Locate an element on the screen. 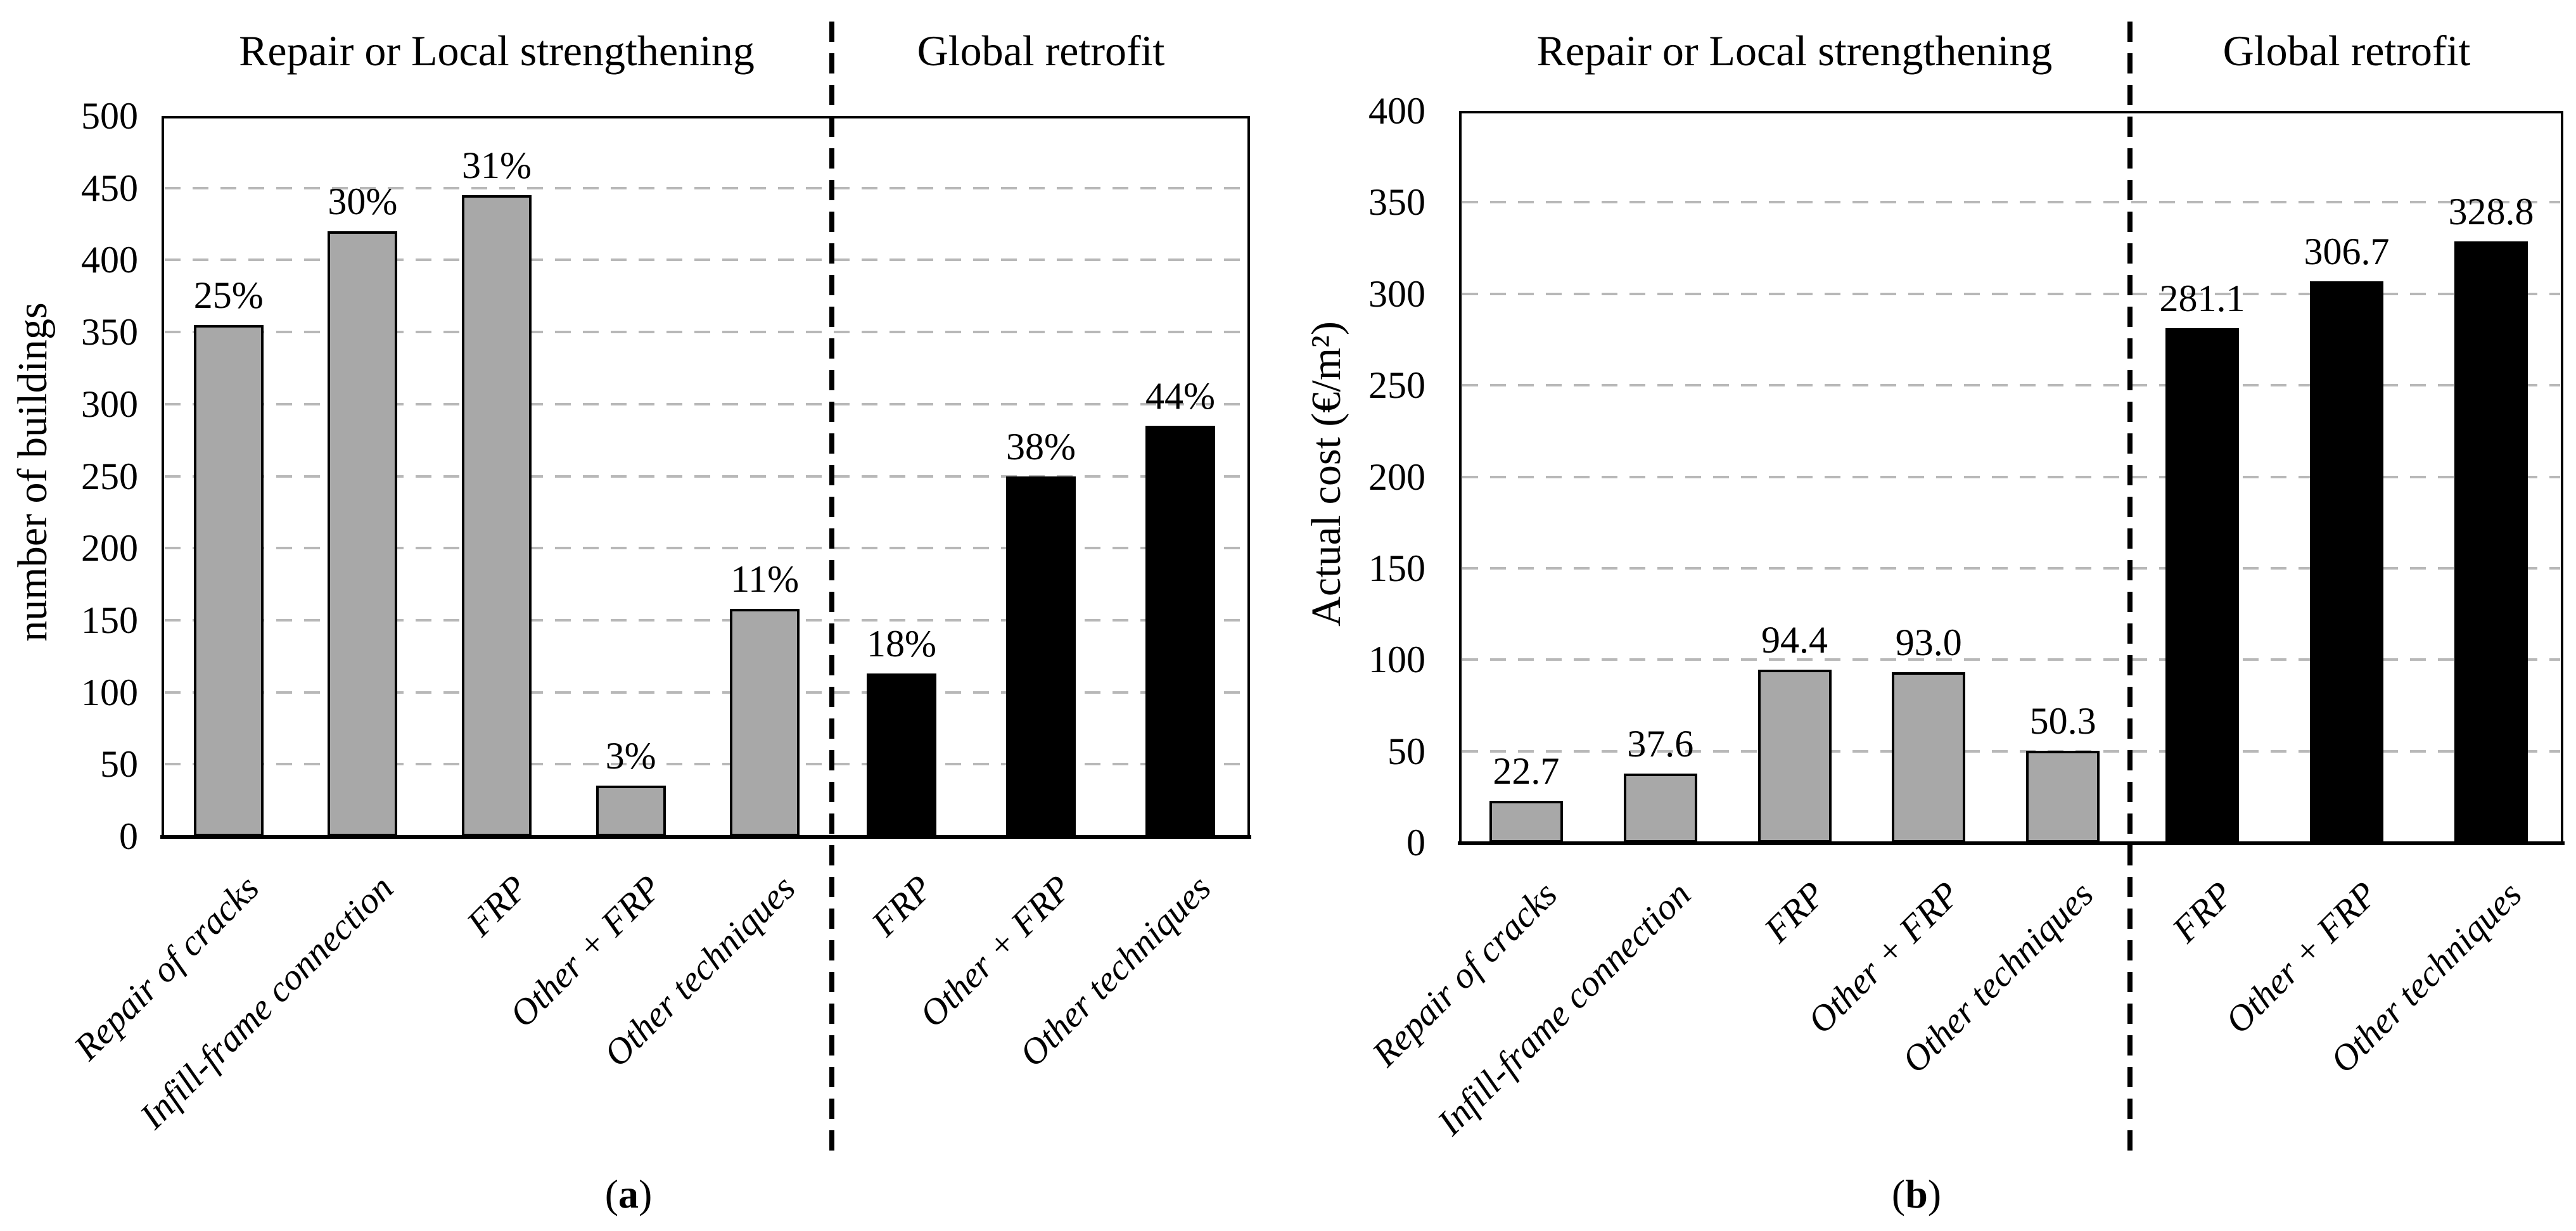 The height and width of the screenshot is (1231, 2576). y-tick-label: 500 is located at coordinates (110, 116).